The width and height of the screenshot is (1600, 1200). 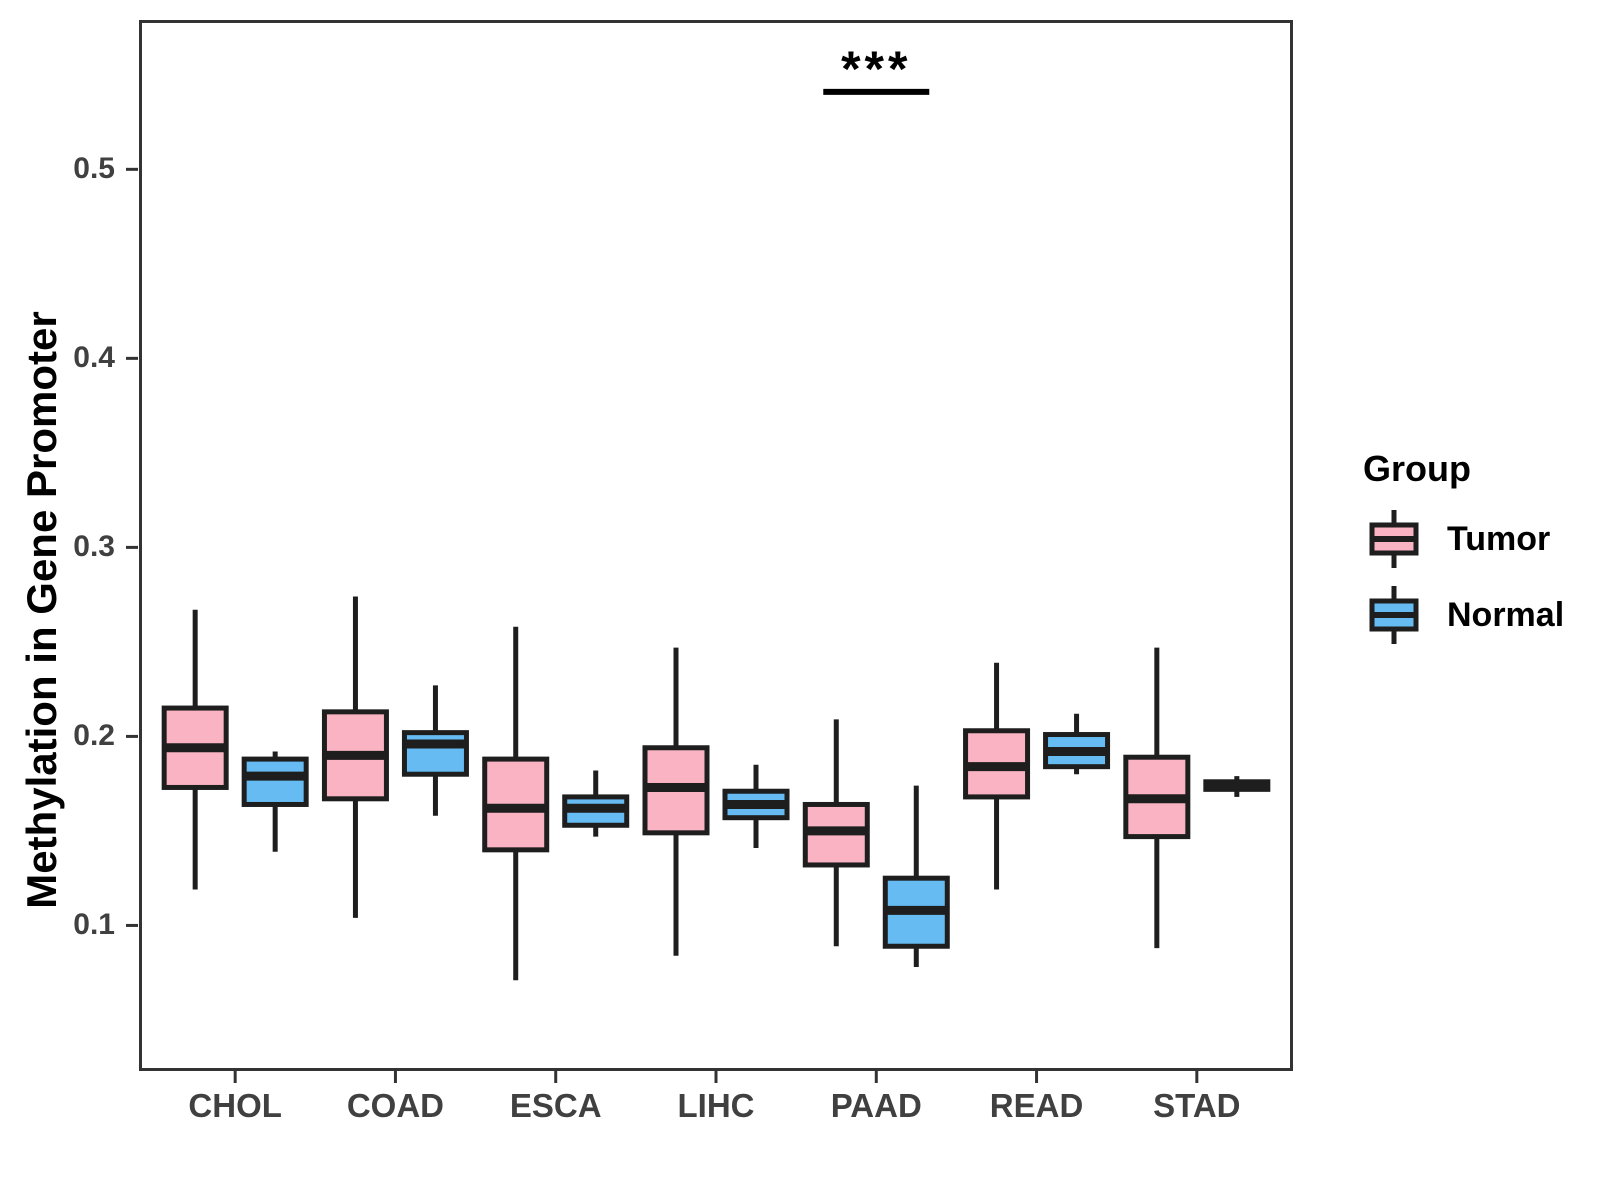 What do you see at coordinates (275, 781) in the screenshot?
I see `normal-box-chol` at bounding box center [275, 781].